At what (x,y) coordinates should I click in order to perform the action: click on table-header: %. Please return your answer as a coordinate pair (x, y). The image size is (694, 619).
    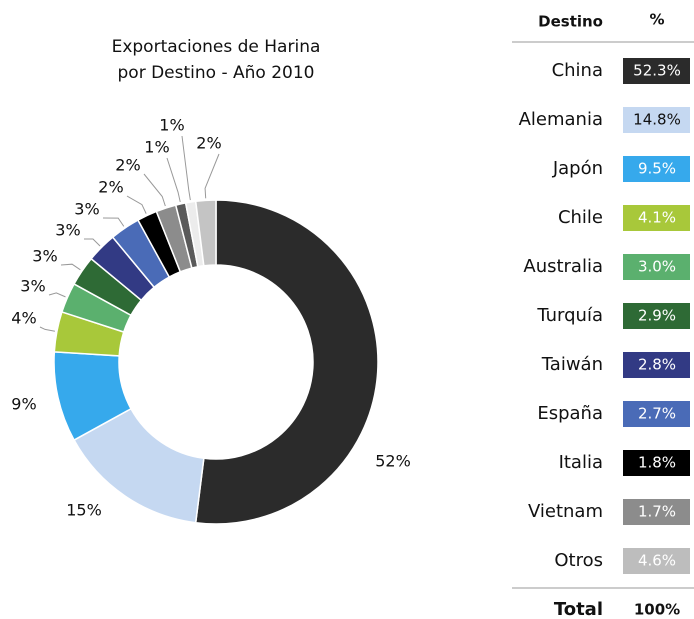
    Looking at the image, I should click on (656, 20).